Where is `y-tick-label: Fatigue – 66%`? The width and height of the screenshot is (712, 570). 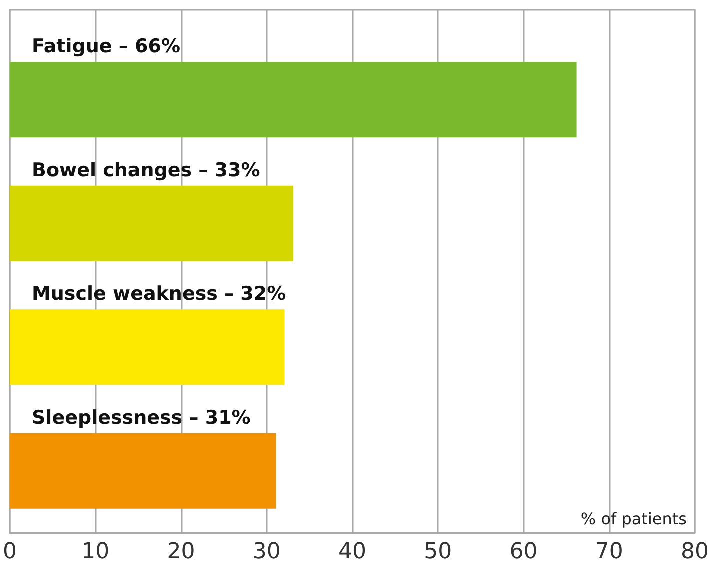 y-tick-label: Fatigue – 66% is located at coordinates (106, 47).